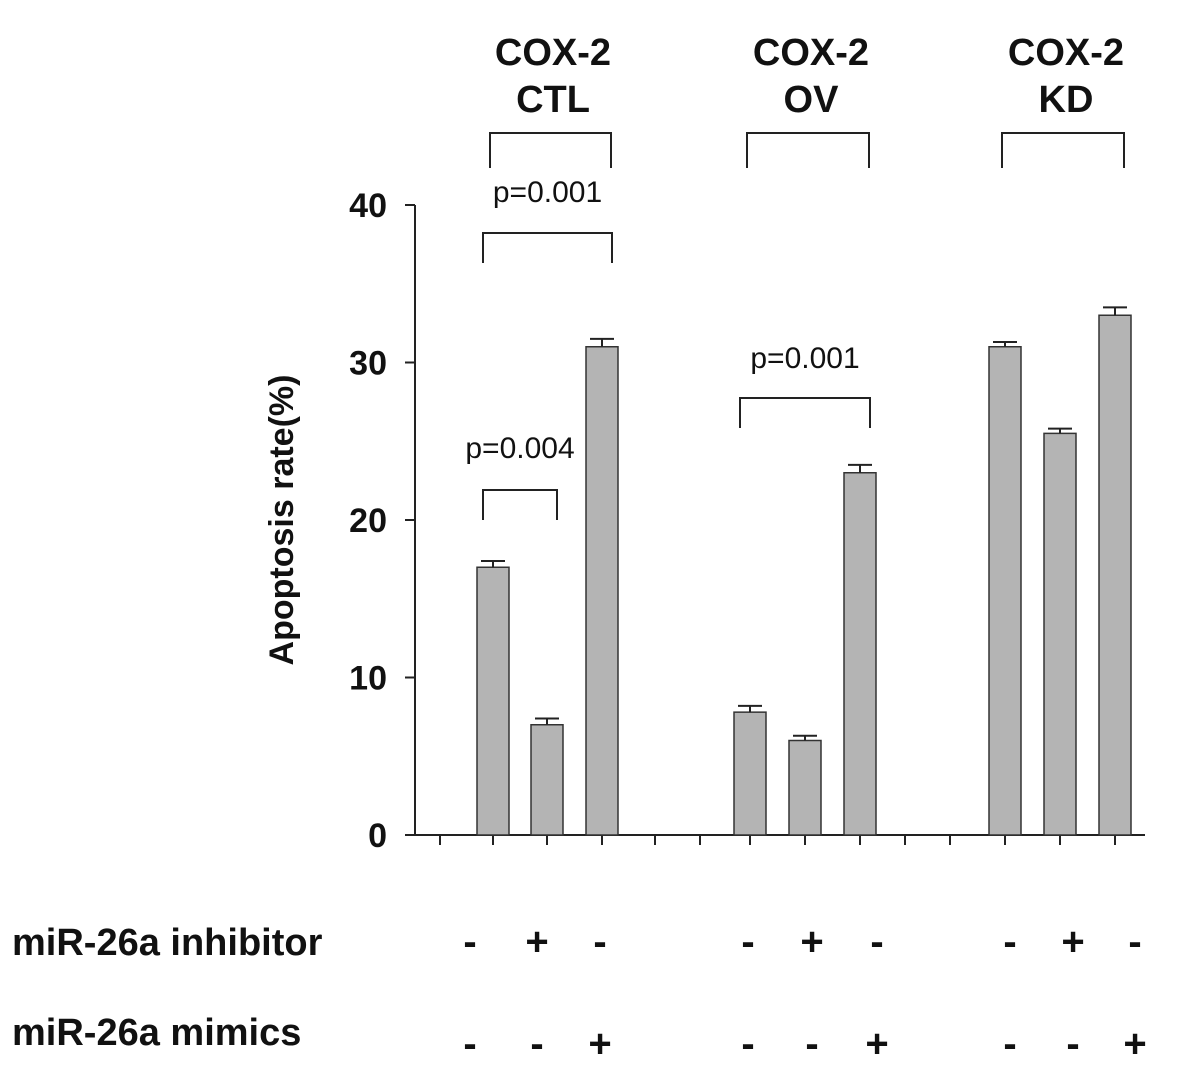  I want to click on y-tick-label: 10, so click(368, 679).